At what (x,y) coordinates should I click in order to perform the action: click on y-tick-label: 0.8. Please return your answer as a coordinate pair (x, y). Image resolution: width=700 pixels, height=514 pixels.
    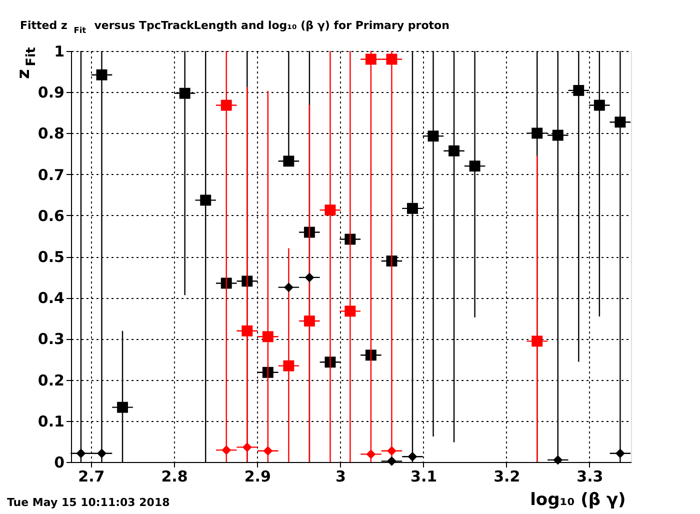
    Looking at the image, I should click on (51, 133).